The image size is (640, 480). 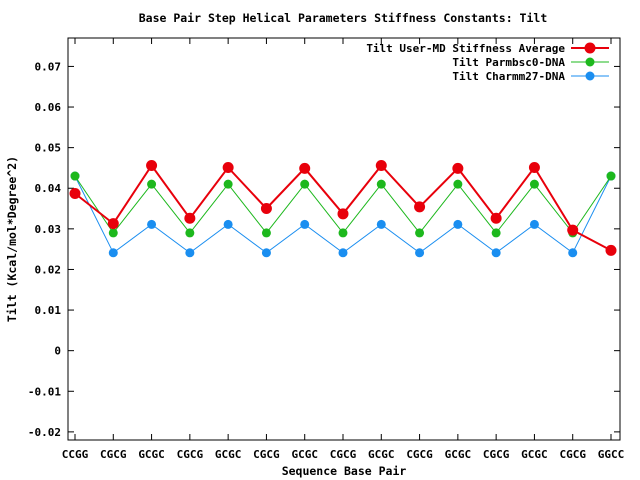 What do you see at coordinates (57, 351) in the screenshot?
I see `y-tick-label: 0` at bounding box center [57, 351].